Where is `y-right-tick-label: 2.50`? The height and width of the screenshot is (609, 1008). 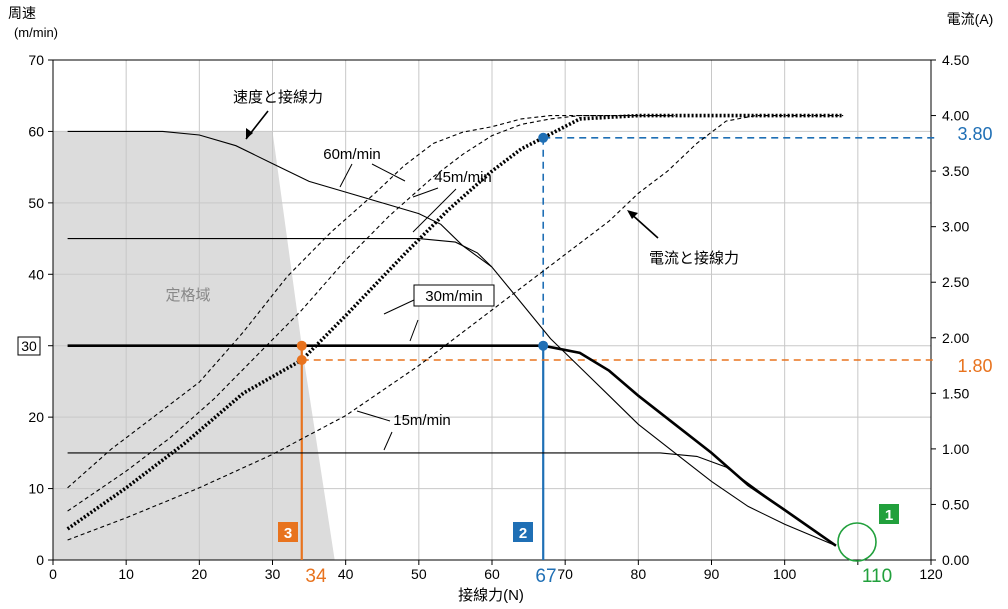 y-right-tick-label: 2.50 is located at coordinates (955, 282).